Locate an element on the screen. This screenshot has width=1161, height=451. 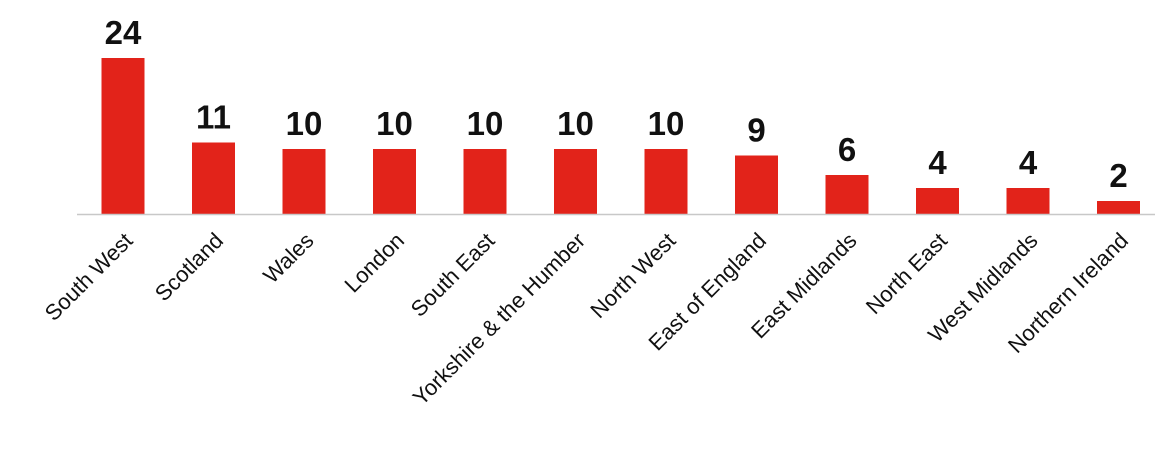
value-label-south-west: 24 is located at coordinates (123, 32).